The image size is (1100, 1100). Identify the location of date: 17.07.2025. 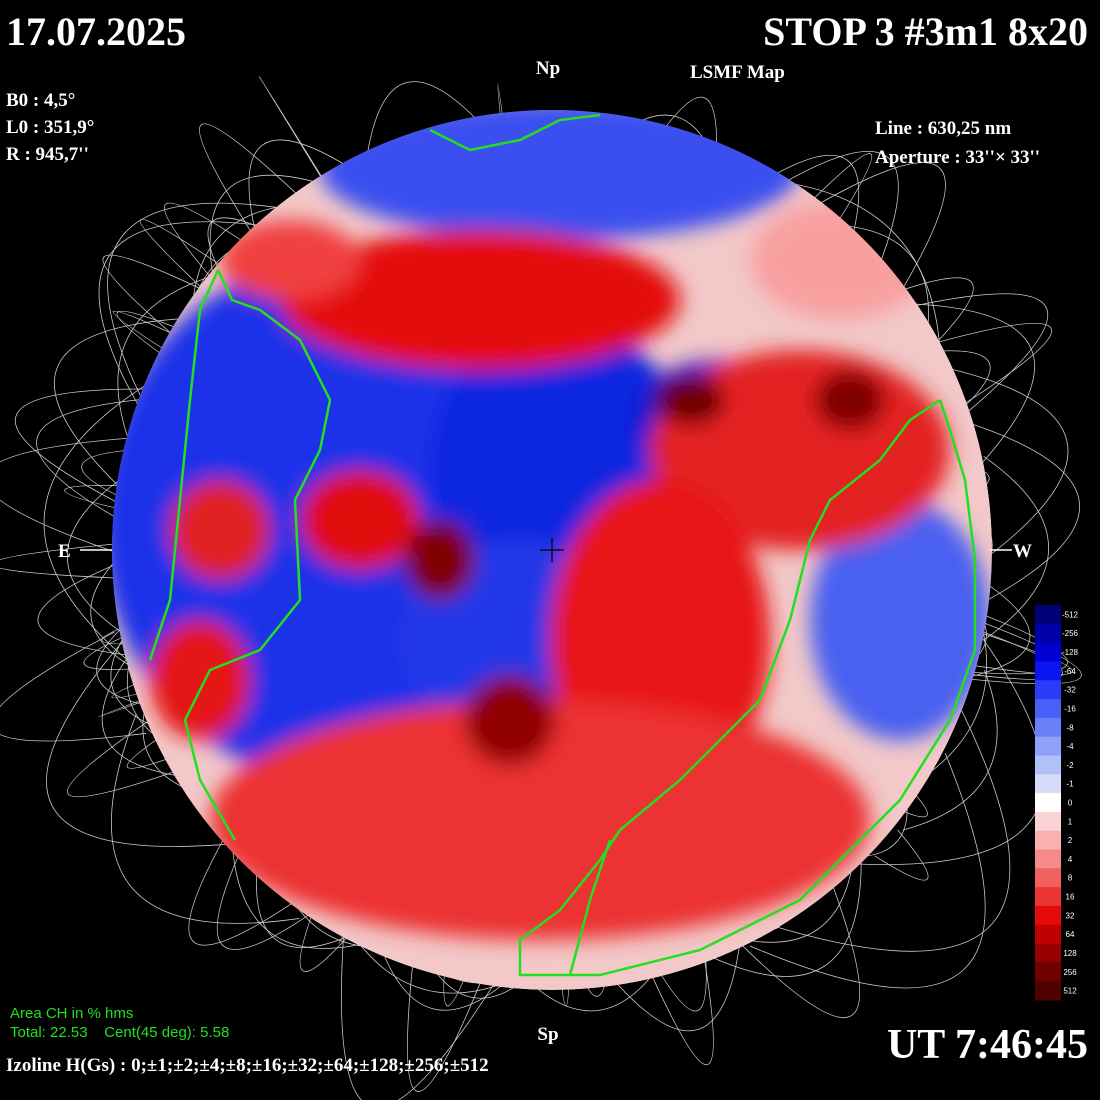
(96, 31).